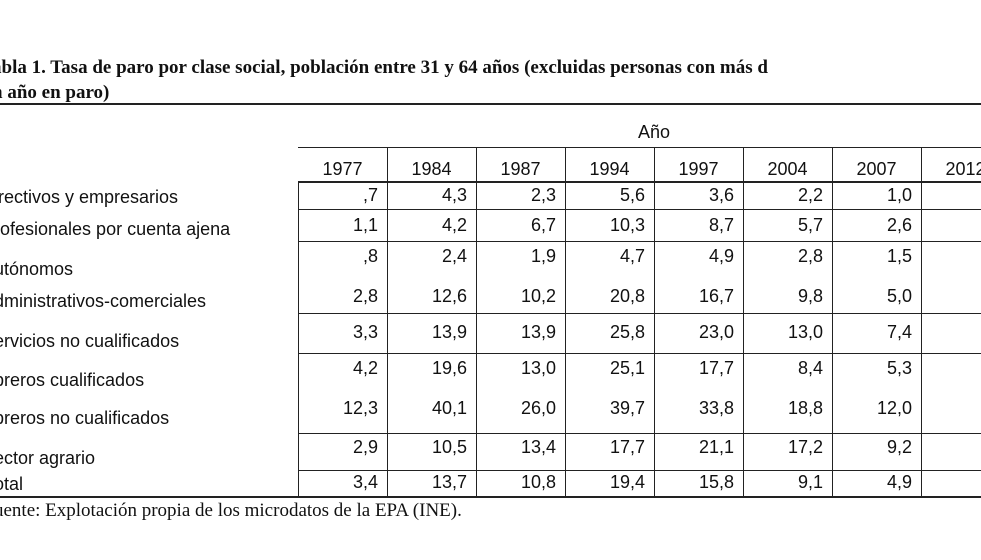 The height and width of the screenshot is (560, 981). I want to click on table-cell: 39,7, so click(627, 408).